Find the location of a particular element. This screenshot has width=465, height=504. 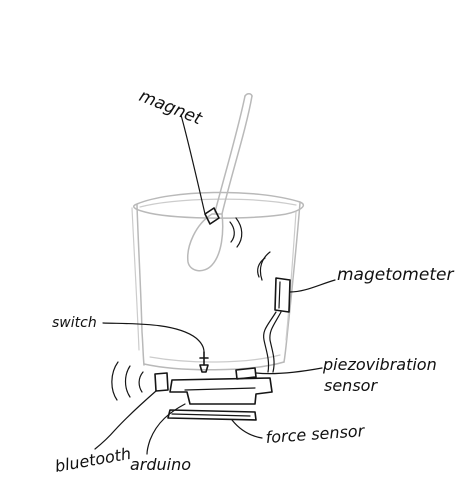

switch-label: switch is located at coordinates (74, 323).